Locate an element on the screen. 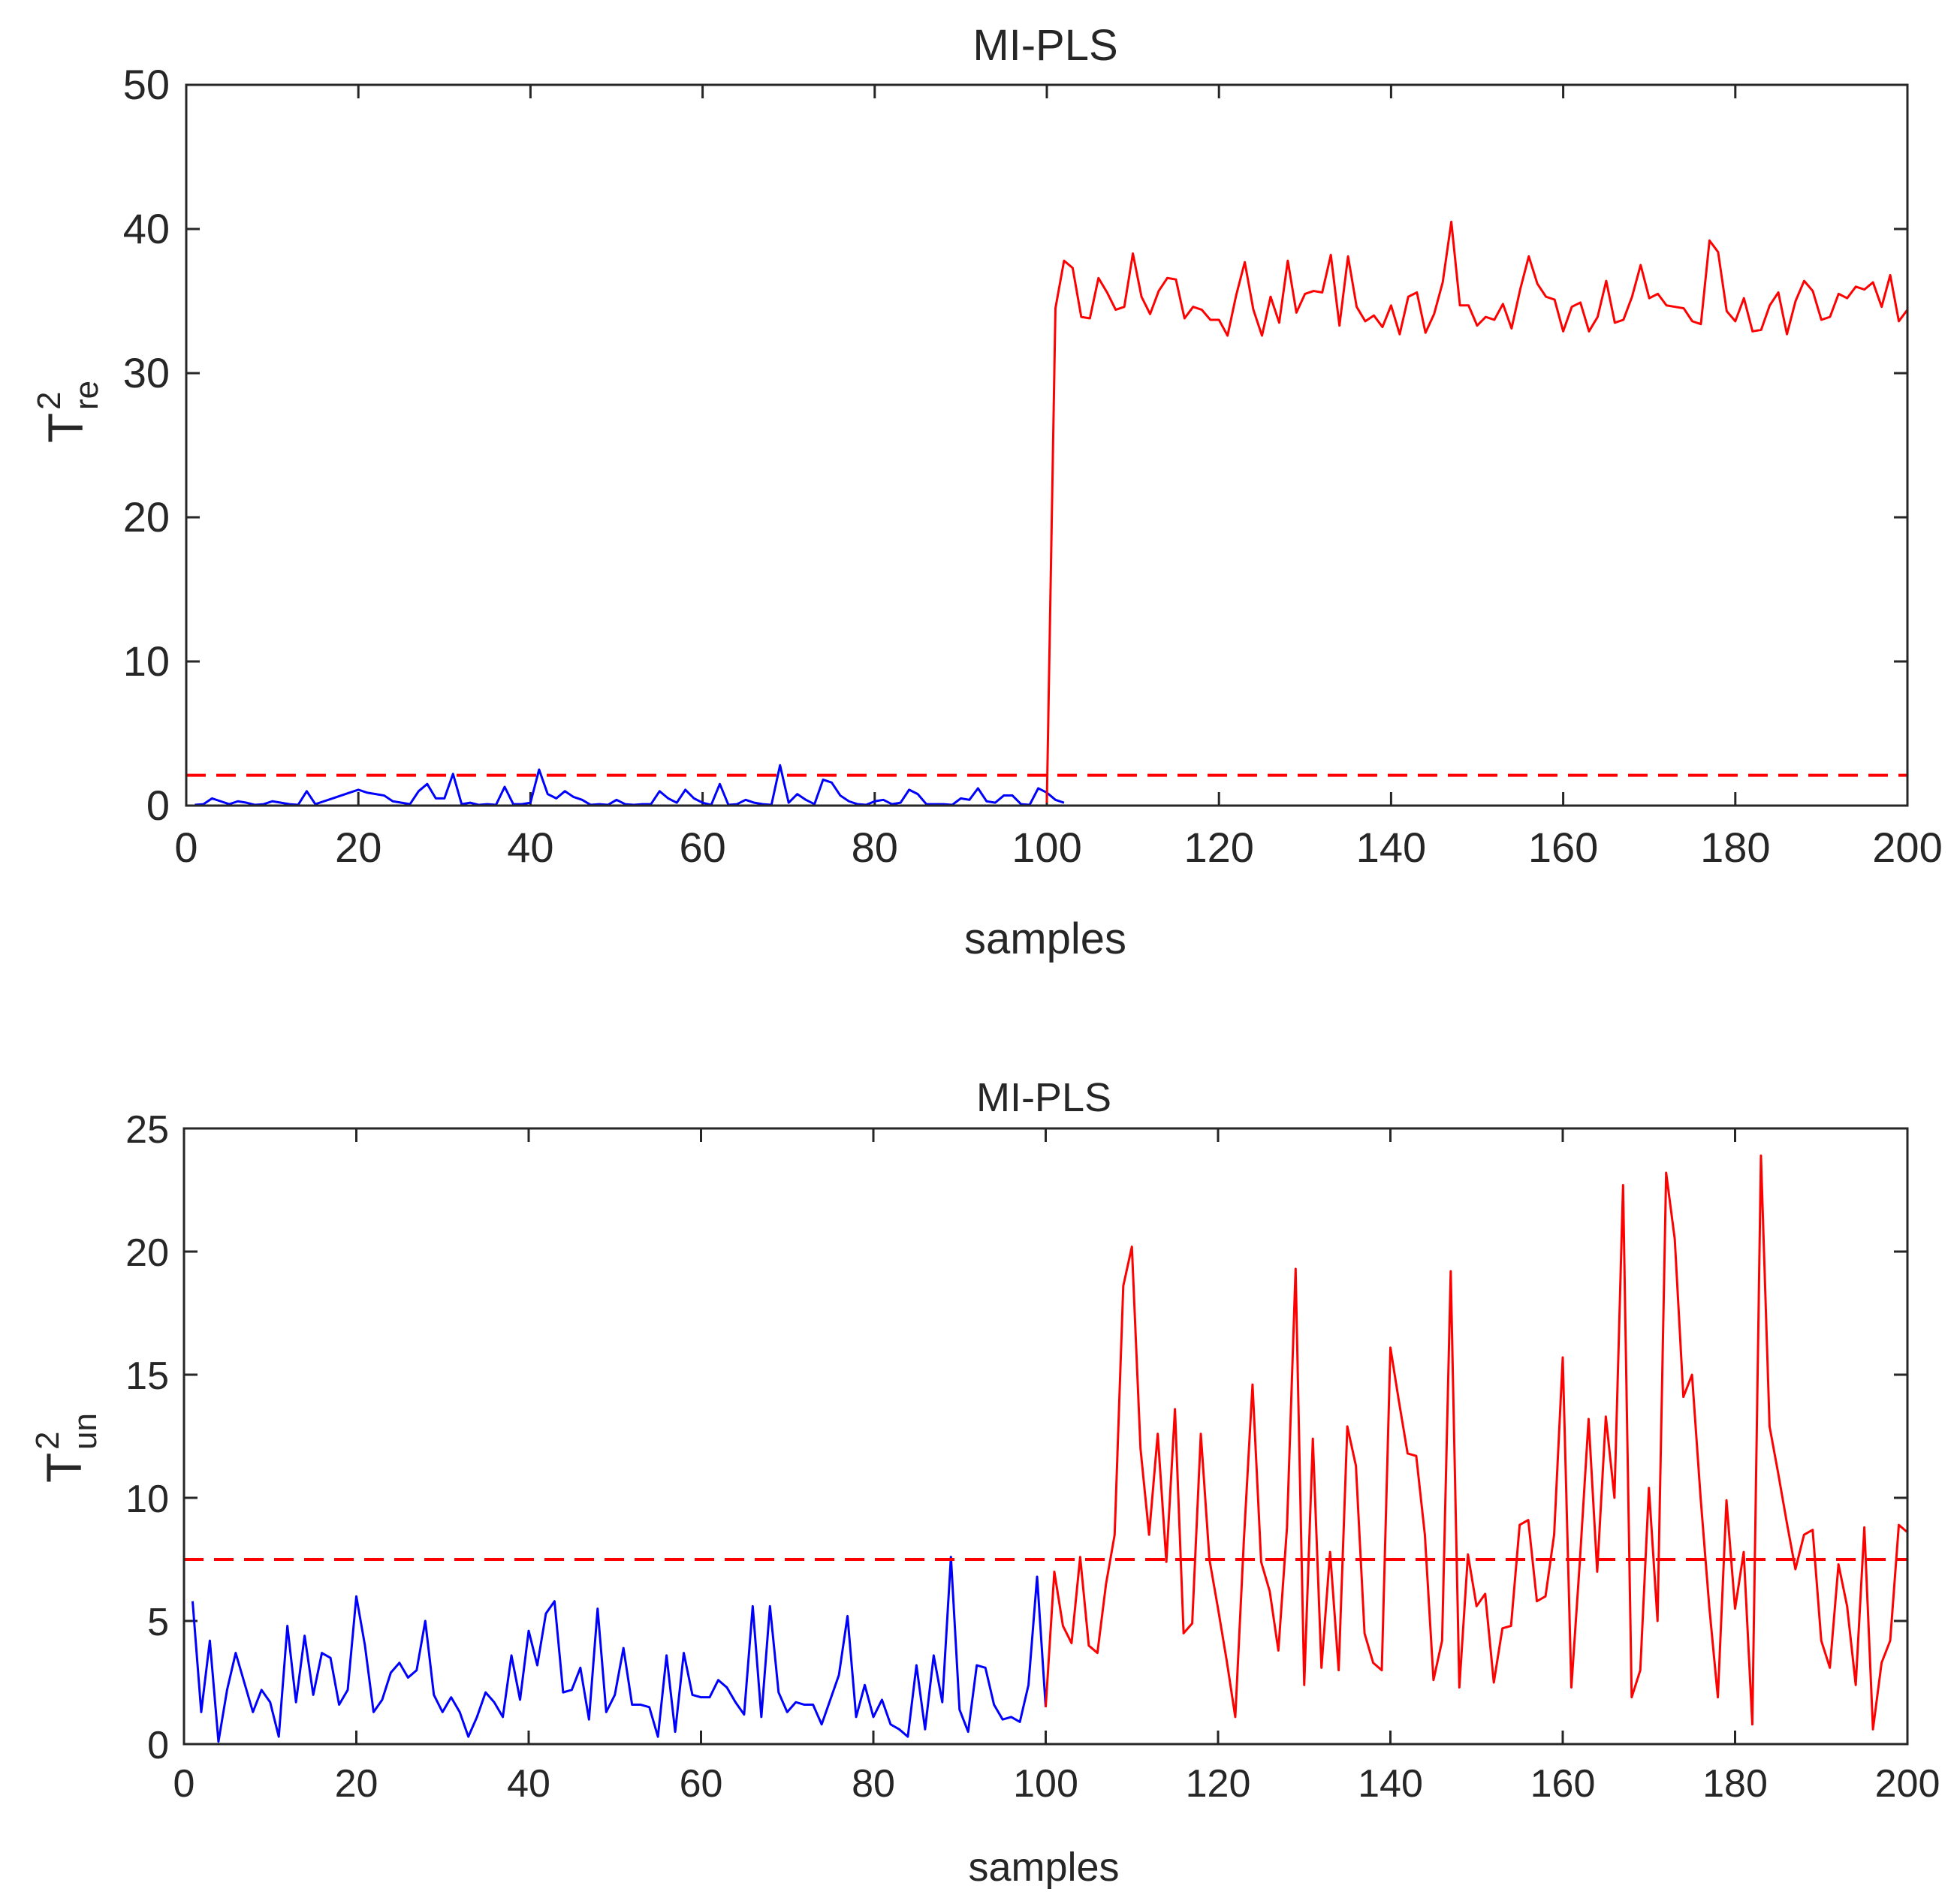 This screenshot has height=1898, width=1960. bottom-chart-y-tick-label: 15 is located at coordinates (147, 1376).